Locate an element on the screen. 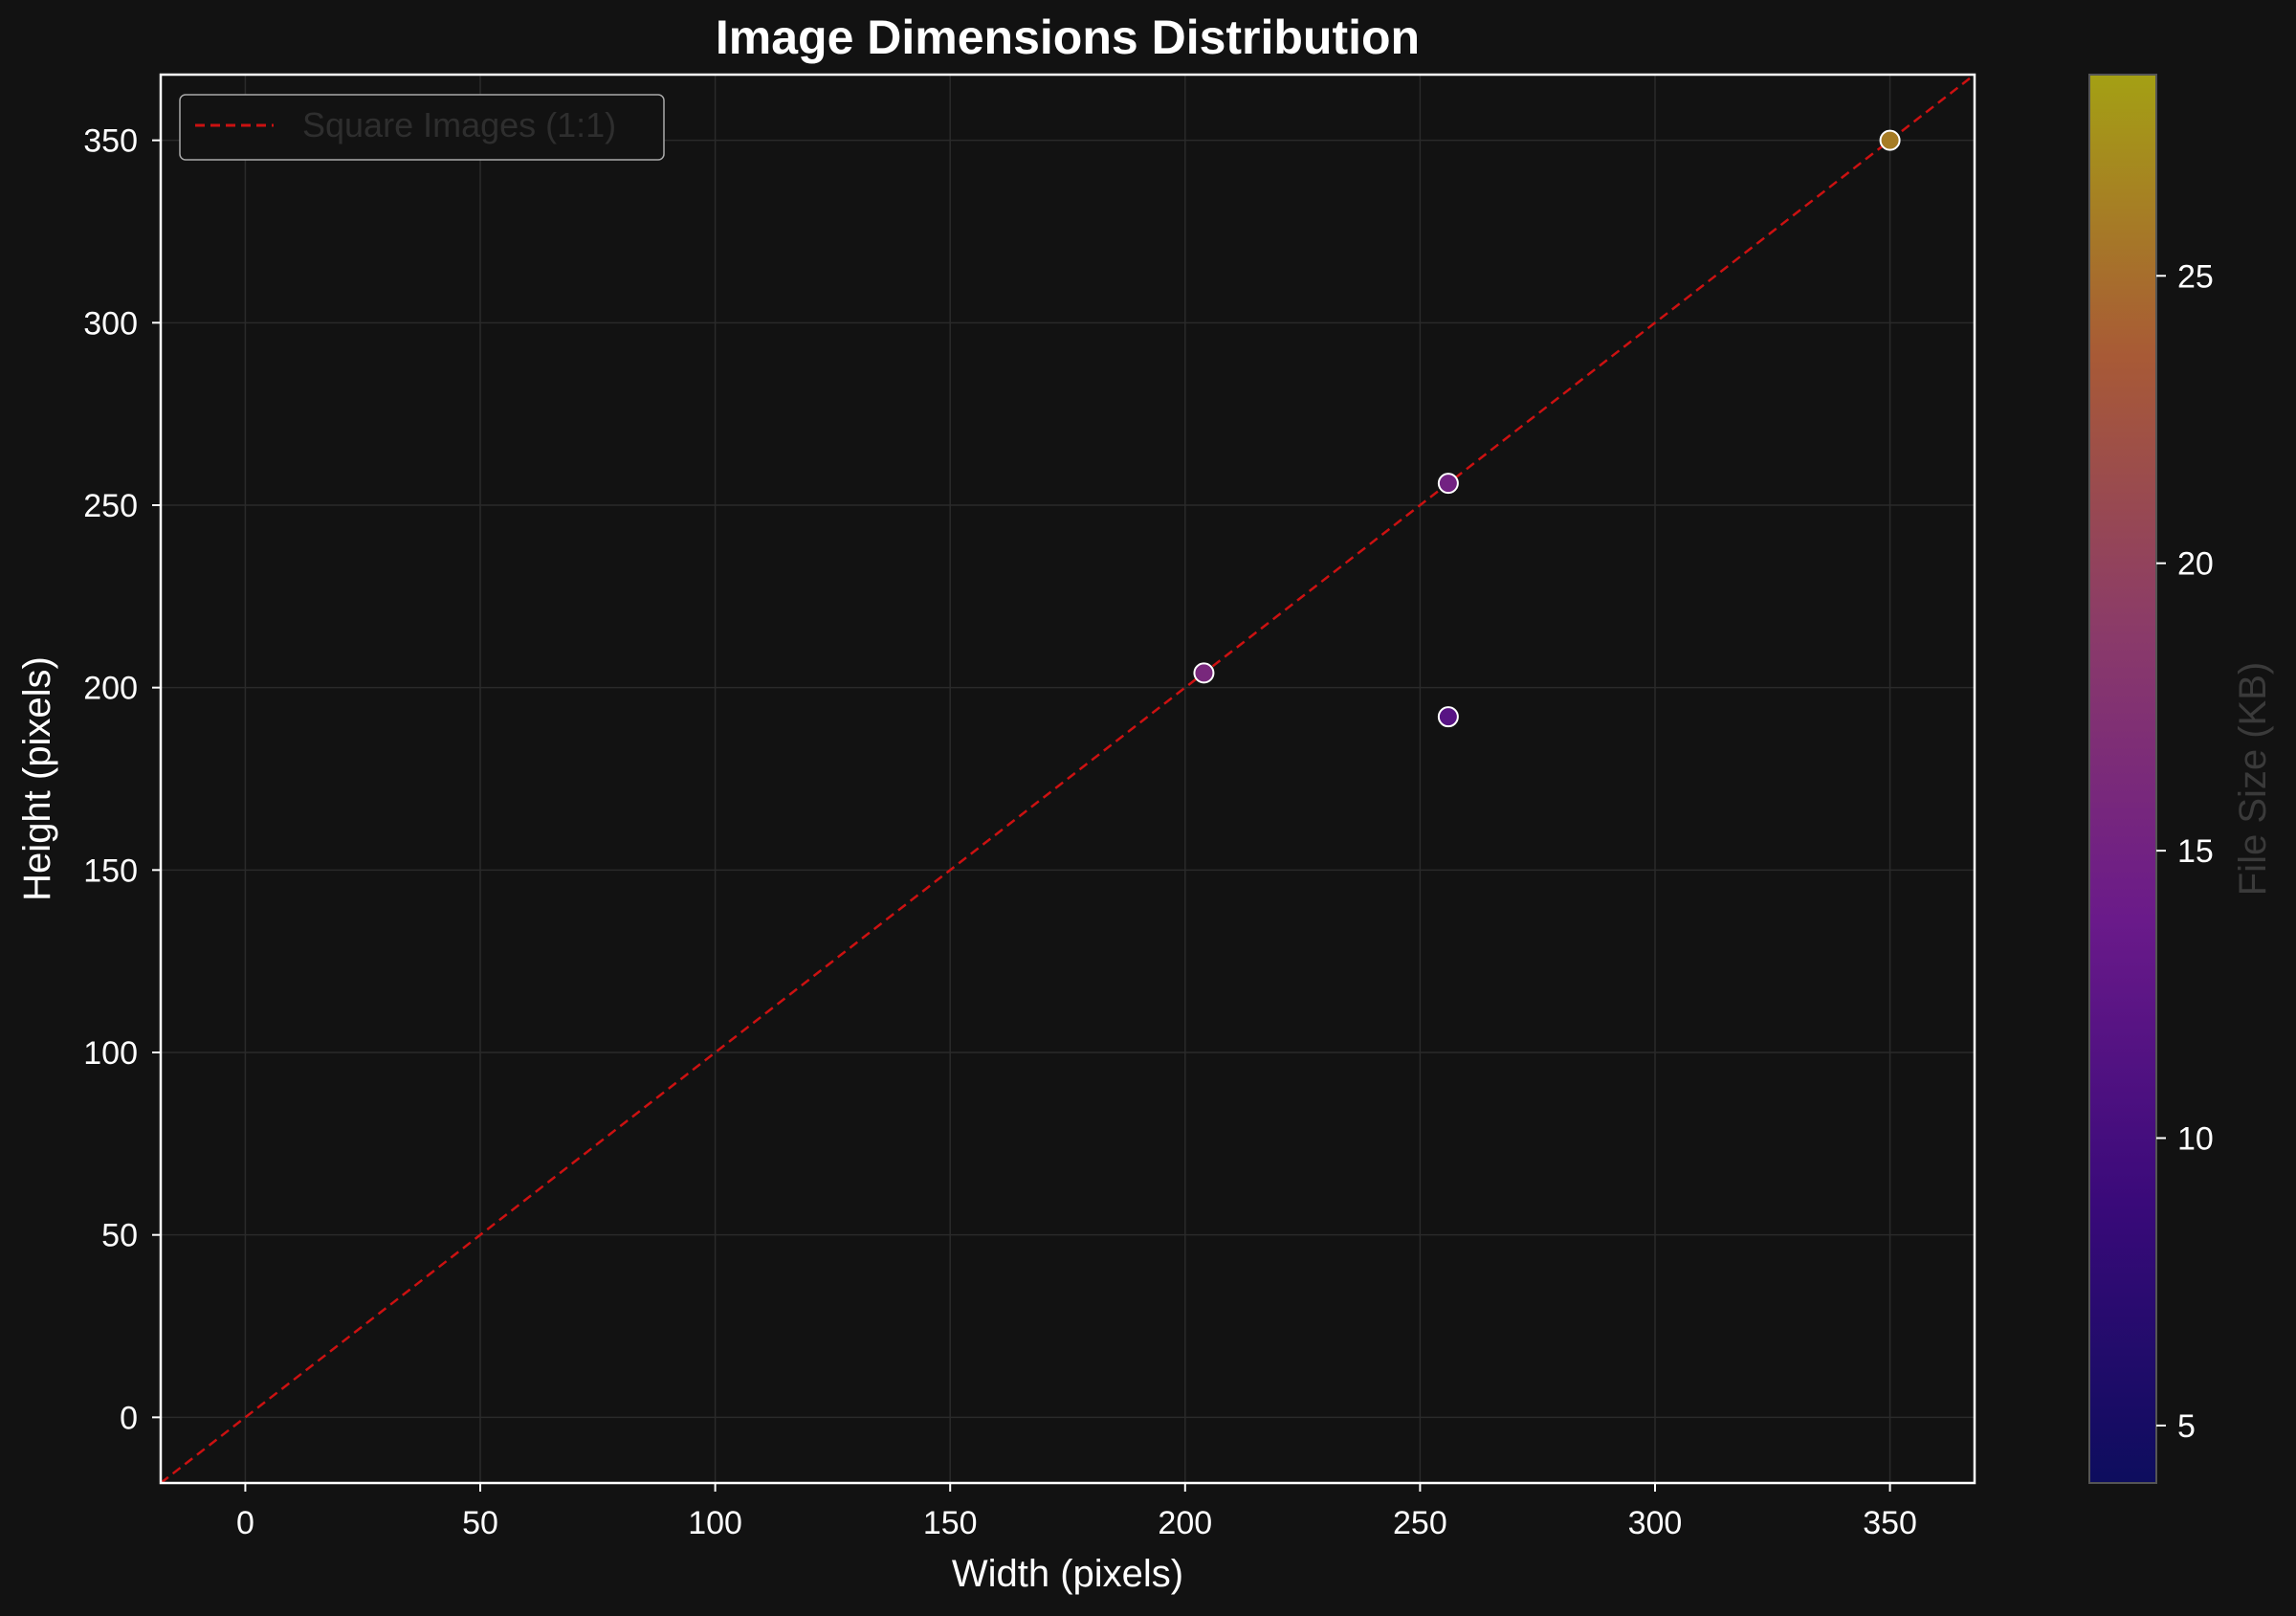  colorbar-ticks: 5 10 15 20 25 is located at coordinates (2185, 851).